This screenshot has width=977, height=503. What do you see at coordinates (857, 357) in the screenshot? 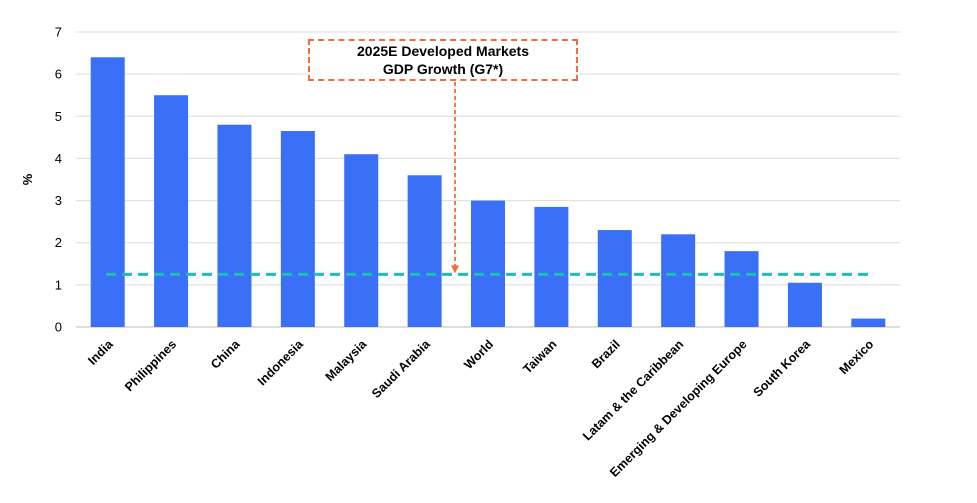
I see `x-tick-label: Mexico` at bounding box center [857, 357].